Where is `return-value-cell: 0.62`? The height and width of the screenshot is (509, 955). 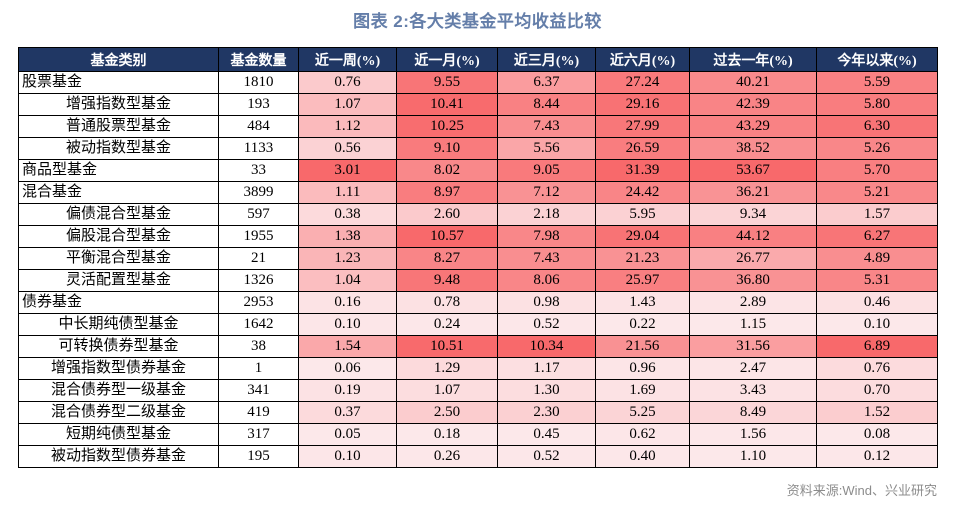 return-value-cell: 0.62 is located at coordinates (642, 434).